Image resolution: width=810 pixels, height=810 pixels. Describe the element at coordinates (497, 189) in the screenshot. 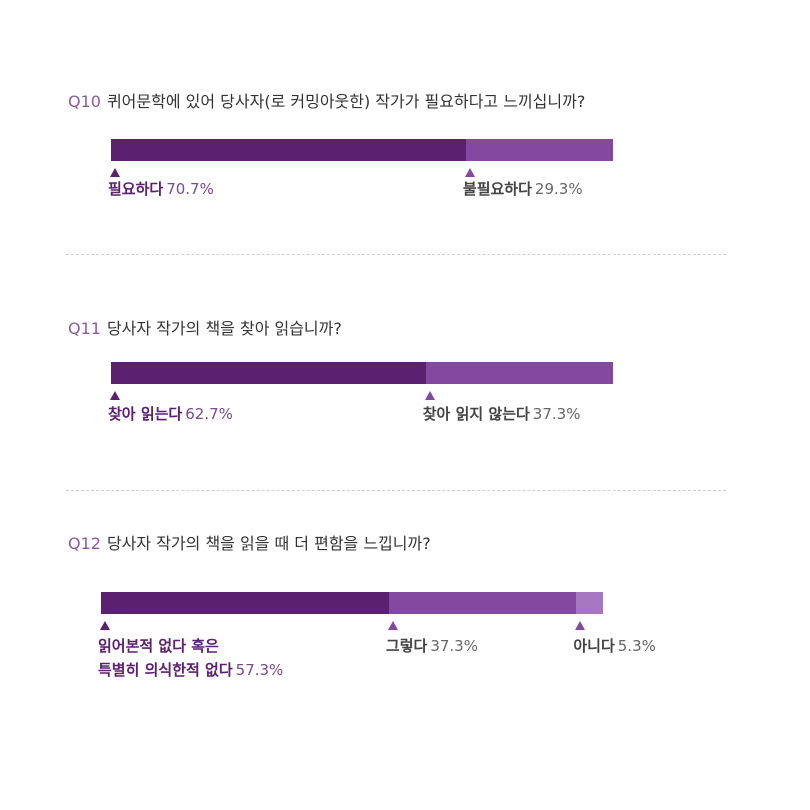

I see `segment-category: 불필요하다` at that location.